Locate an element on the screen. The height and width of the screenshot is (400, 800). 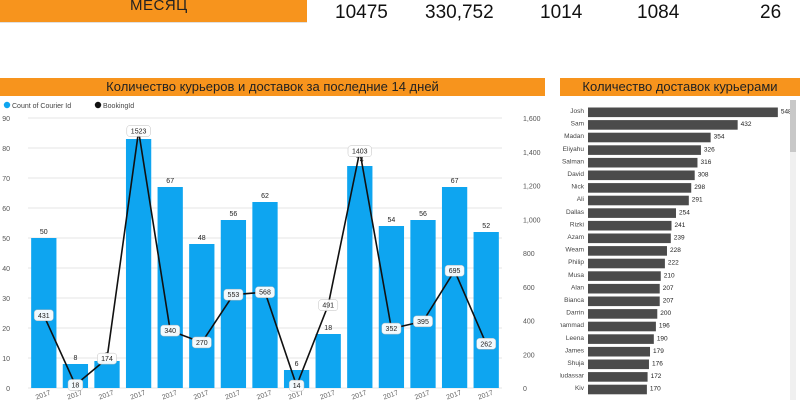
courier-name-label: Alan is located at coordinates (577, 287).